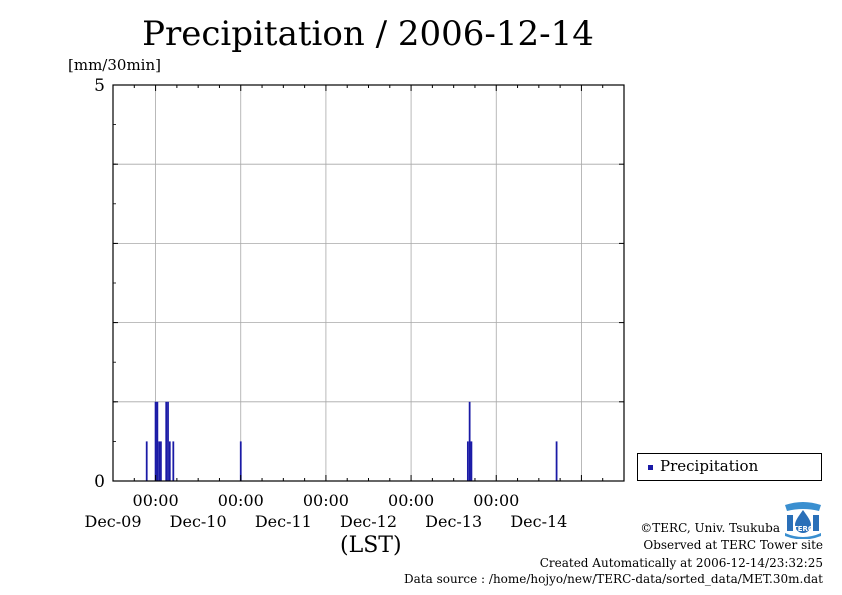 The image size is (842, 595). Describe the element at coordinates (368, 34) in the screenshot. I see `chart-title: Precipitation / 2006-12-14` at that location.